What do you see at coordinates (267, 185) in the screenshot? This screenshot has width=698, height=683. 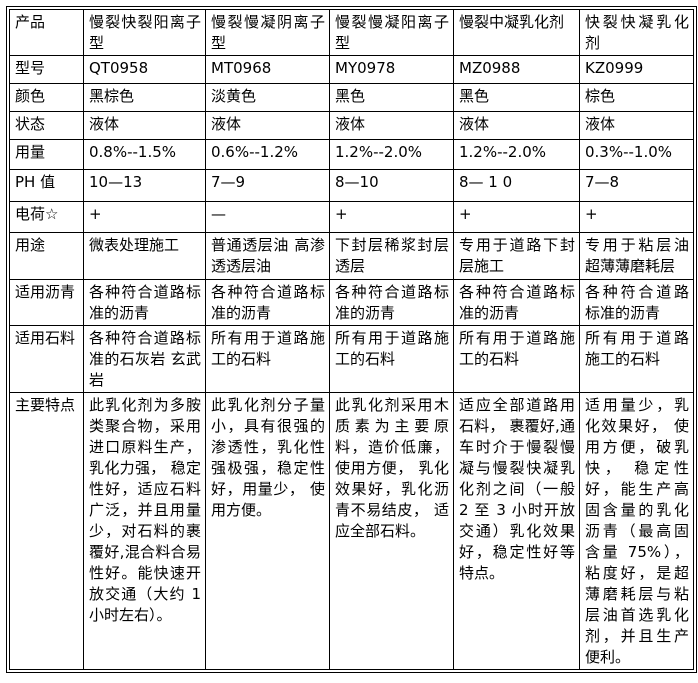 I see `table-cell: 7—9` at bounding box center [267, 185].